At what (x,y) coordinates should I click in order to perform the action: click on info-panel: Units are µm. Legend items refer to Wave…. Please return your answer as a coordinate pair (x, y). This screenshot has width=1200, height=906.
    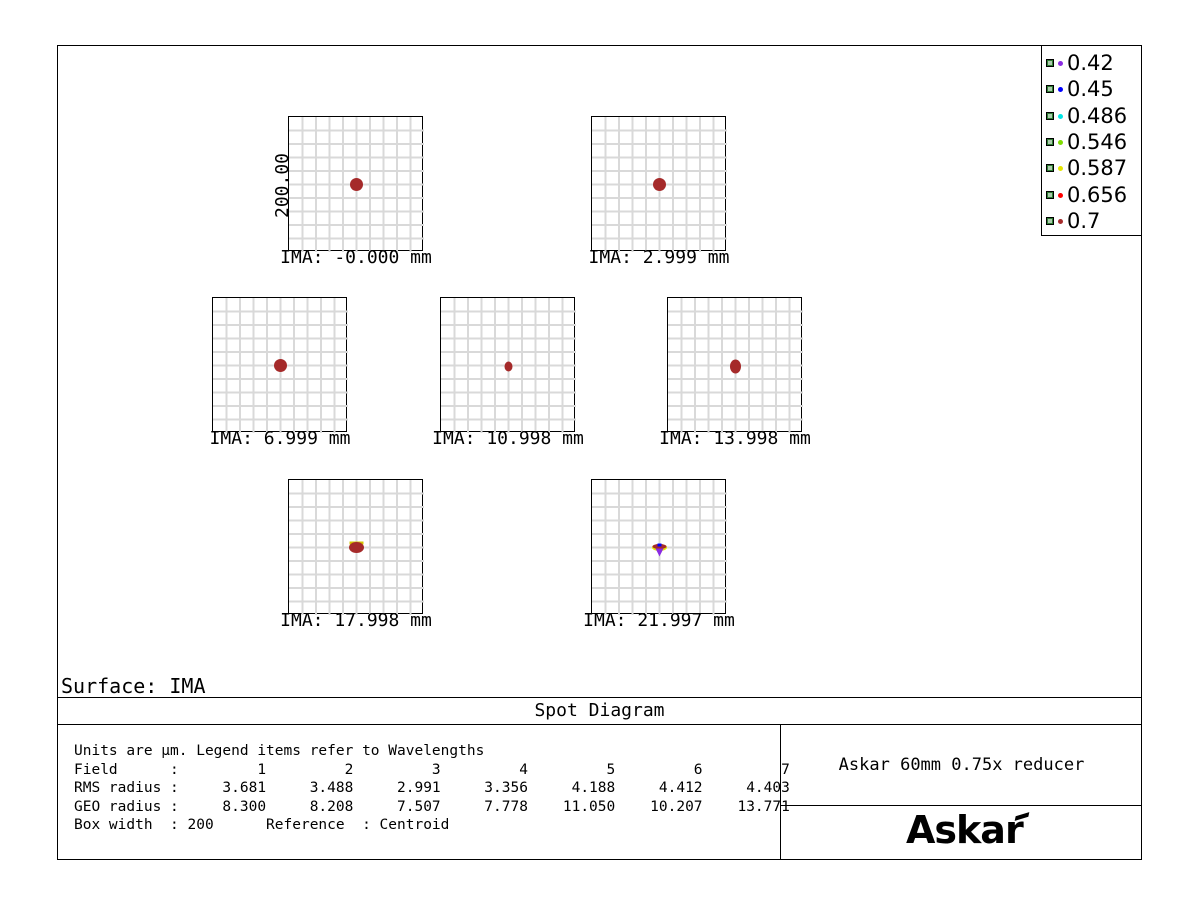
    Looking at the image, I should click on (432, 788).